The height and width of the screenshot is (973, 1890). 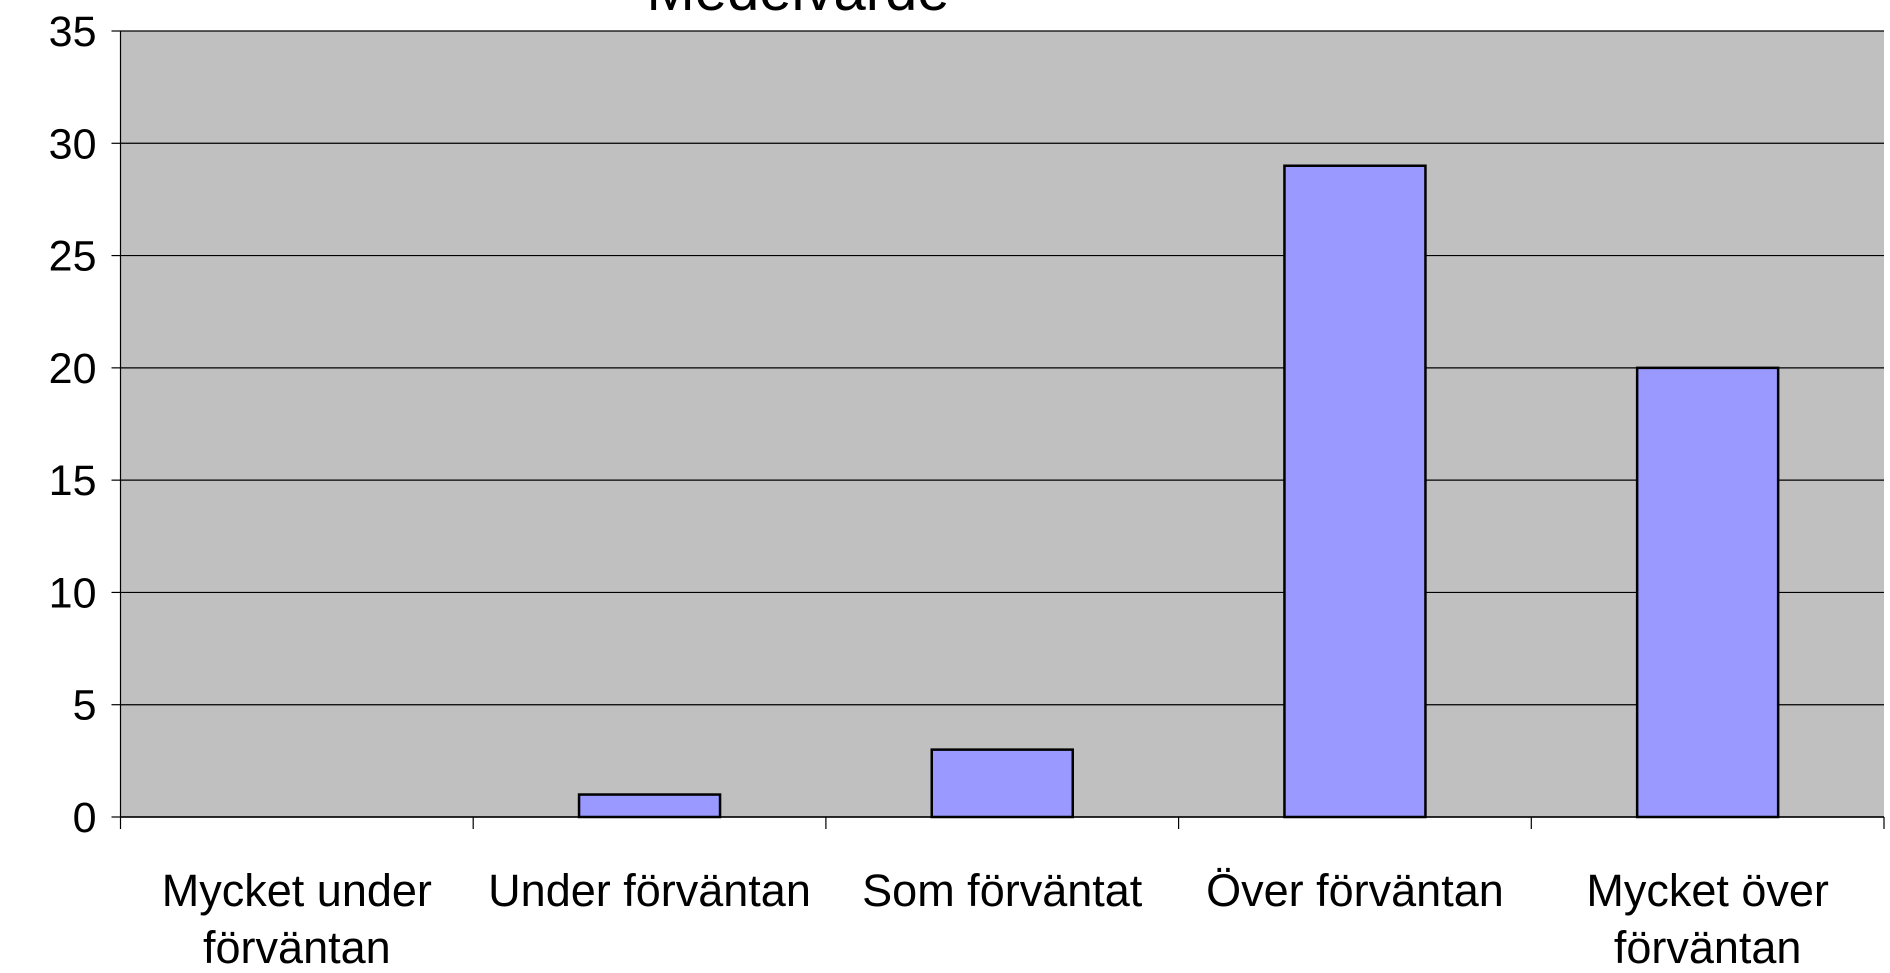 What do you see at coordinates (73, 369) in the screenshot?
I see `y-tick-label: 20` at bounding box center [73, 369].